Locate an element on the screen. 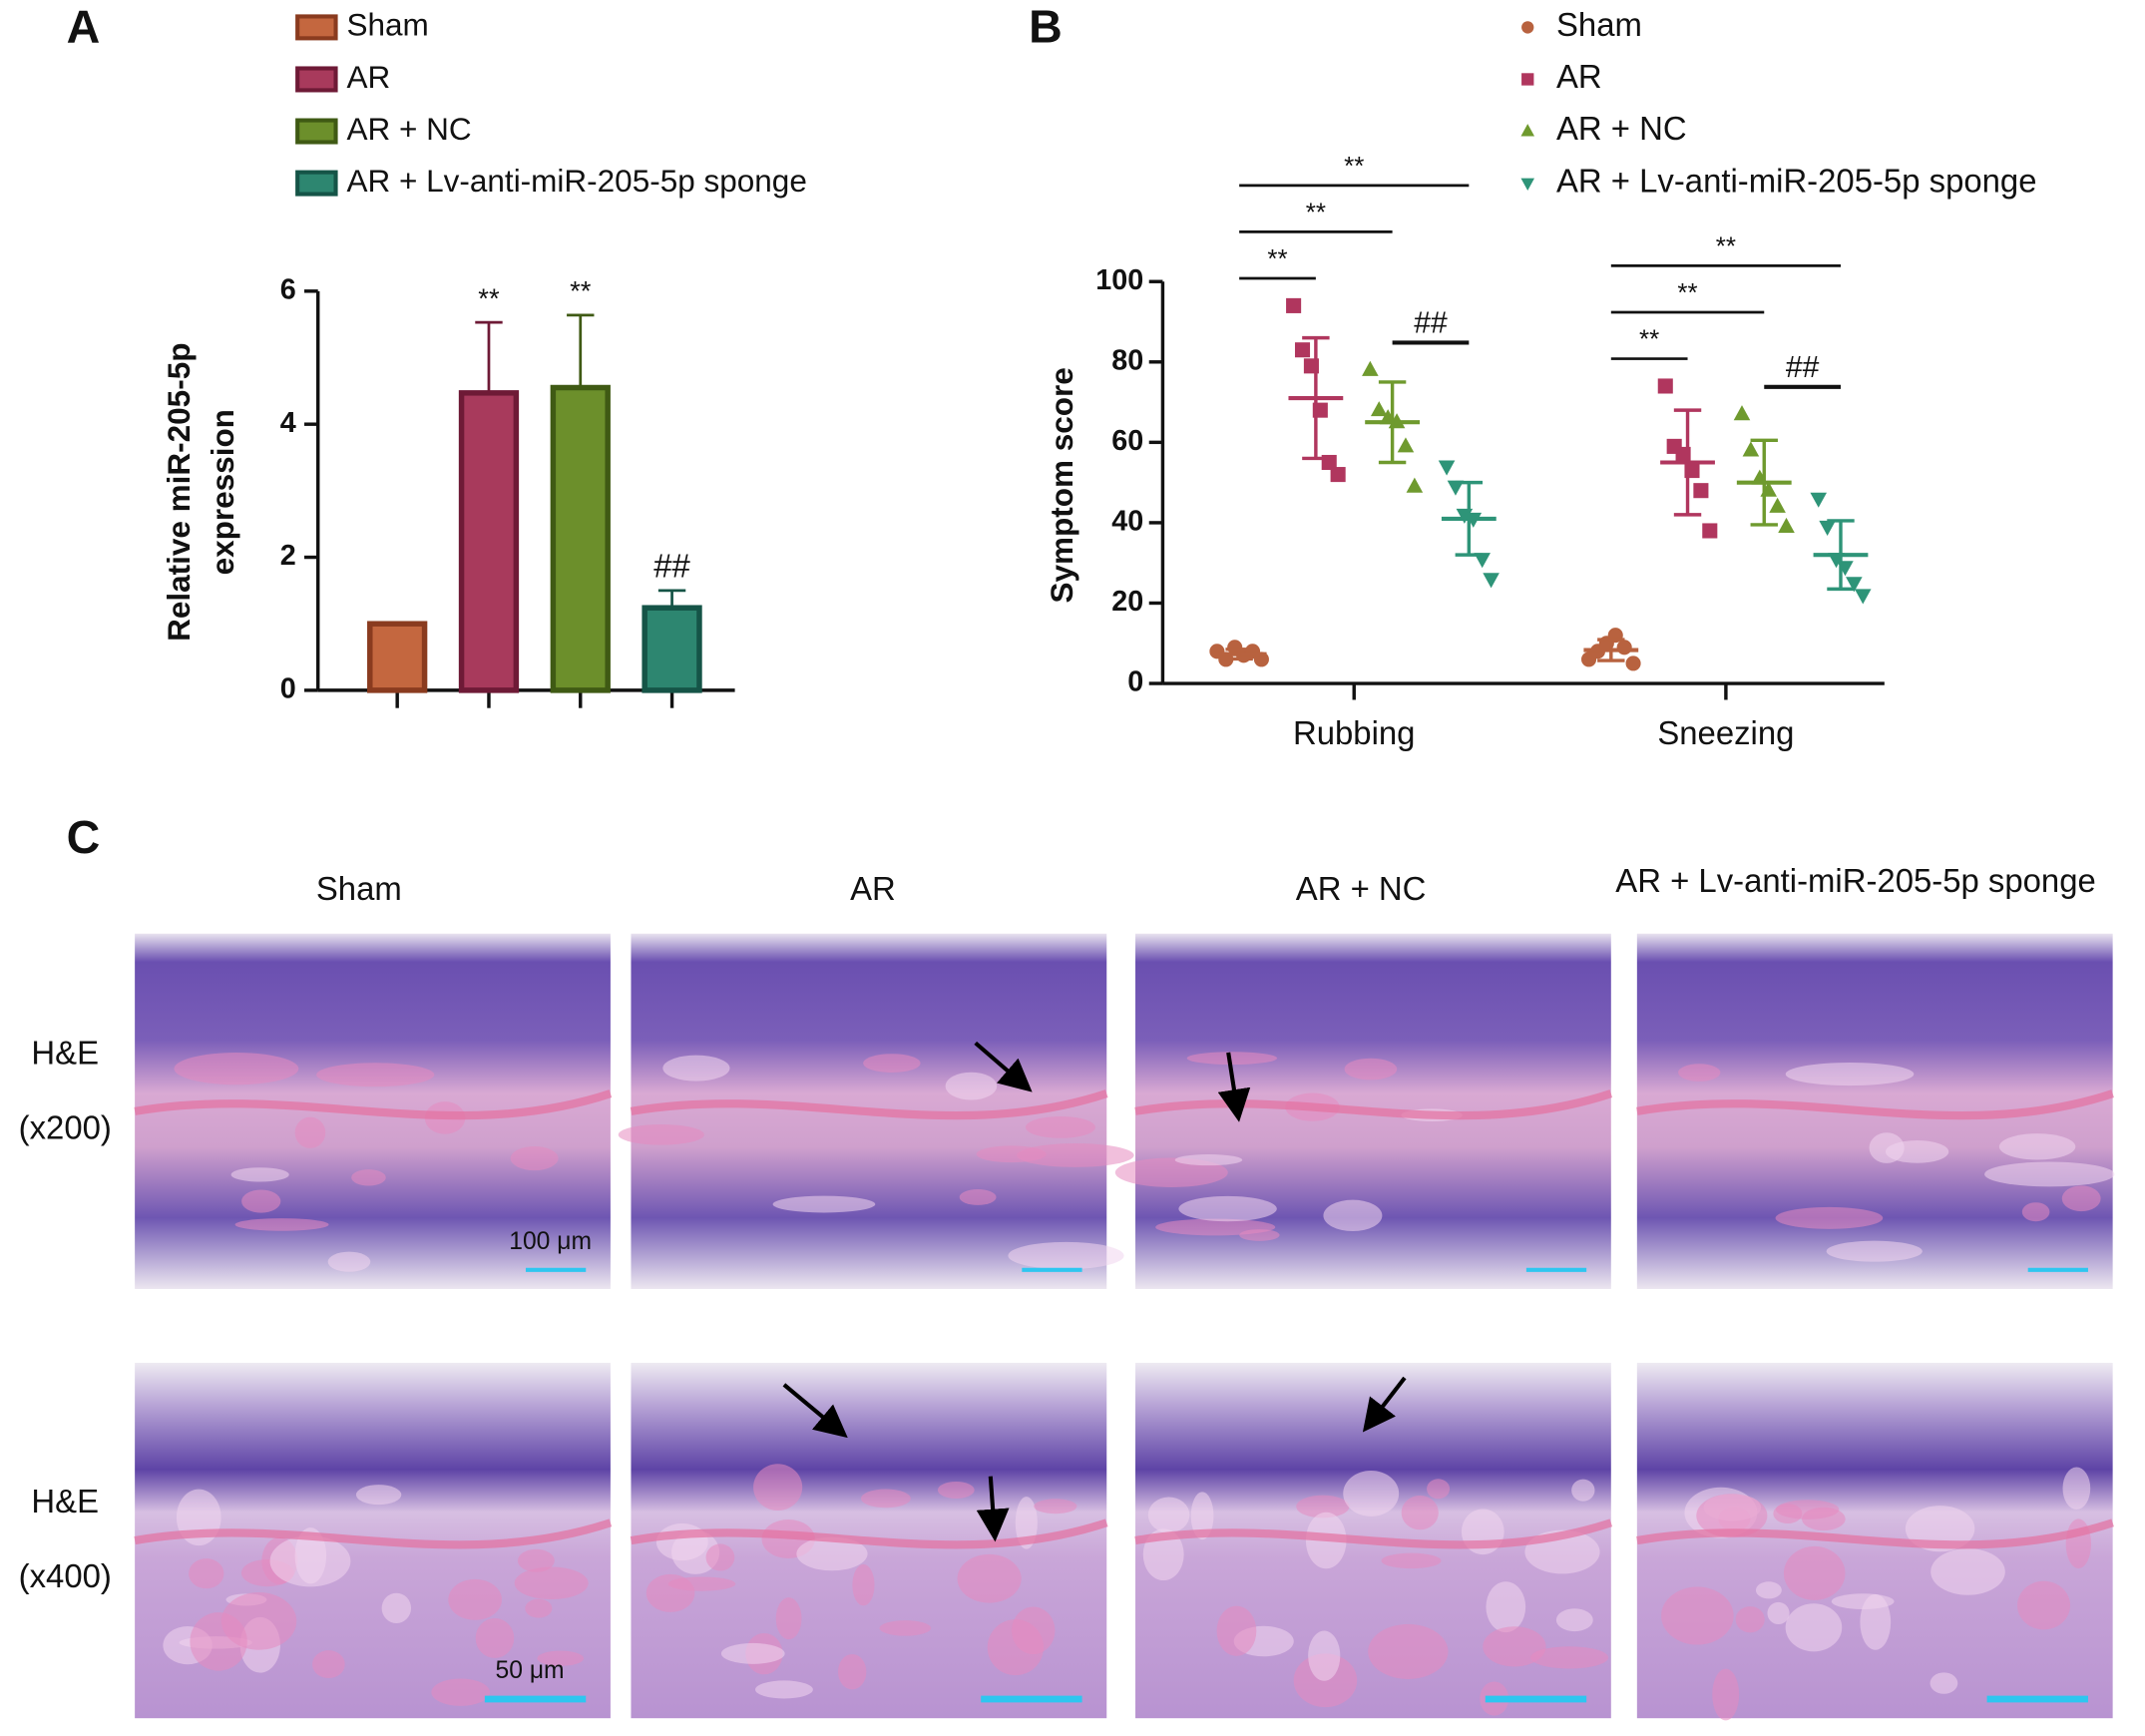 The image size is (2145, 1736). column-title: Sham is located at coordinates (359, 888).